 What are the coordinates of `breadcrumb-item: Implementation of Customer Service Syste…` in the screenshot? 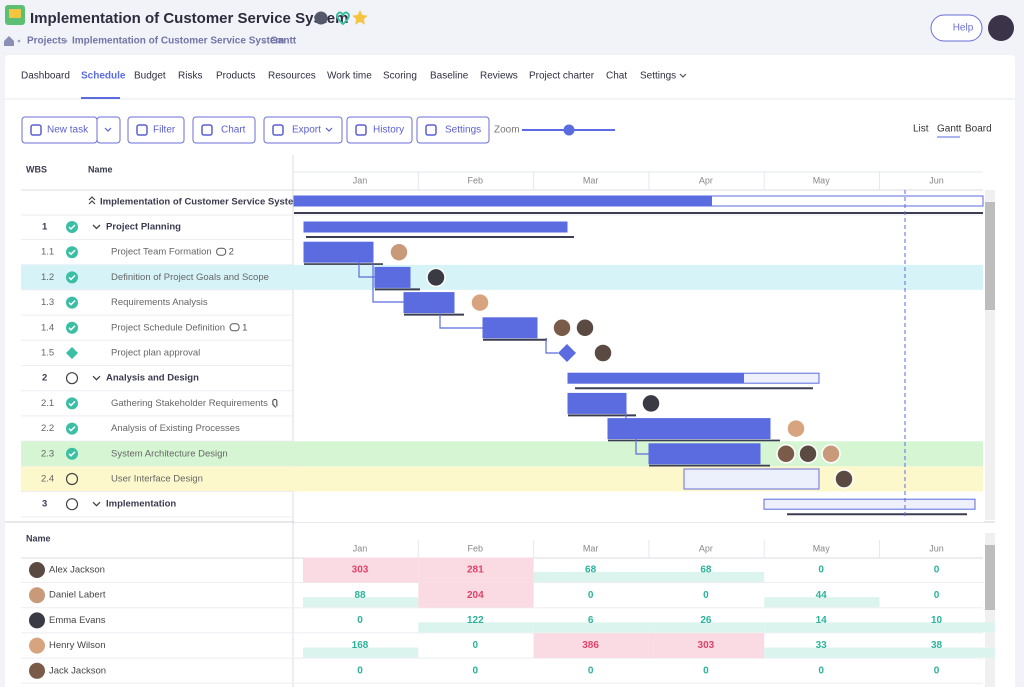 It's located at (178, 41).